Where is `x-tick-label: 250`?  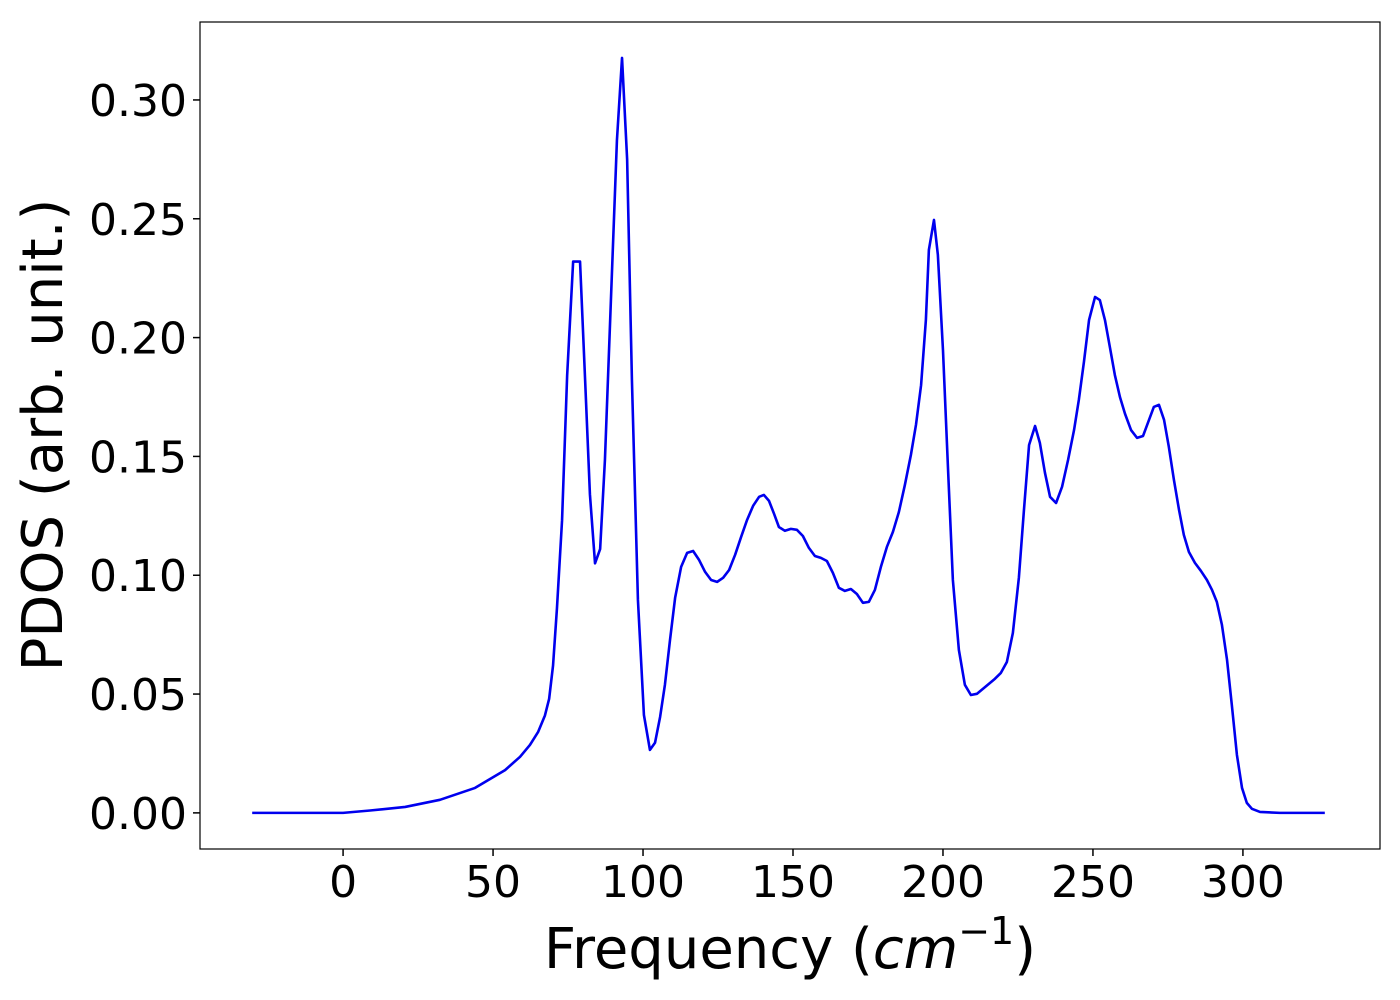 x-tick-label: 250 is located at coordinates (1093, 882).